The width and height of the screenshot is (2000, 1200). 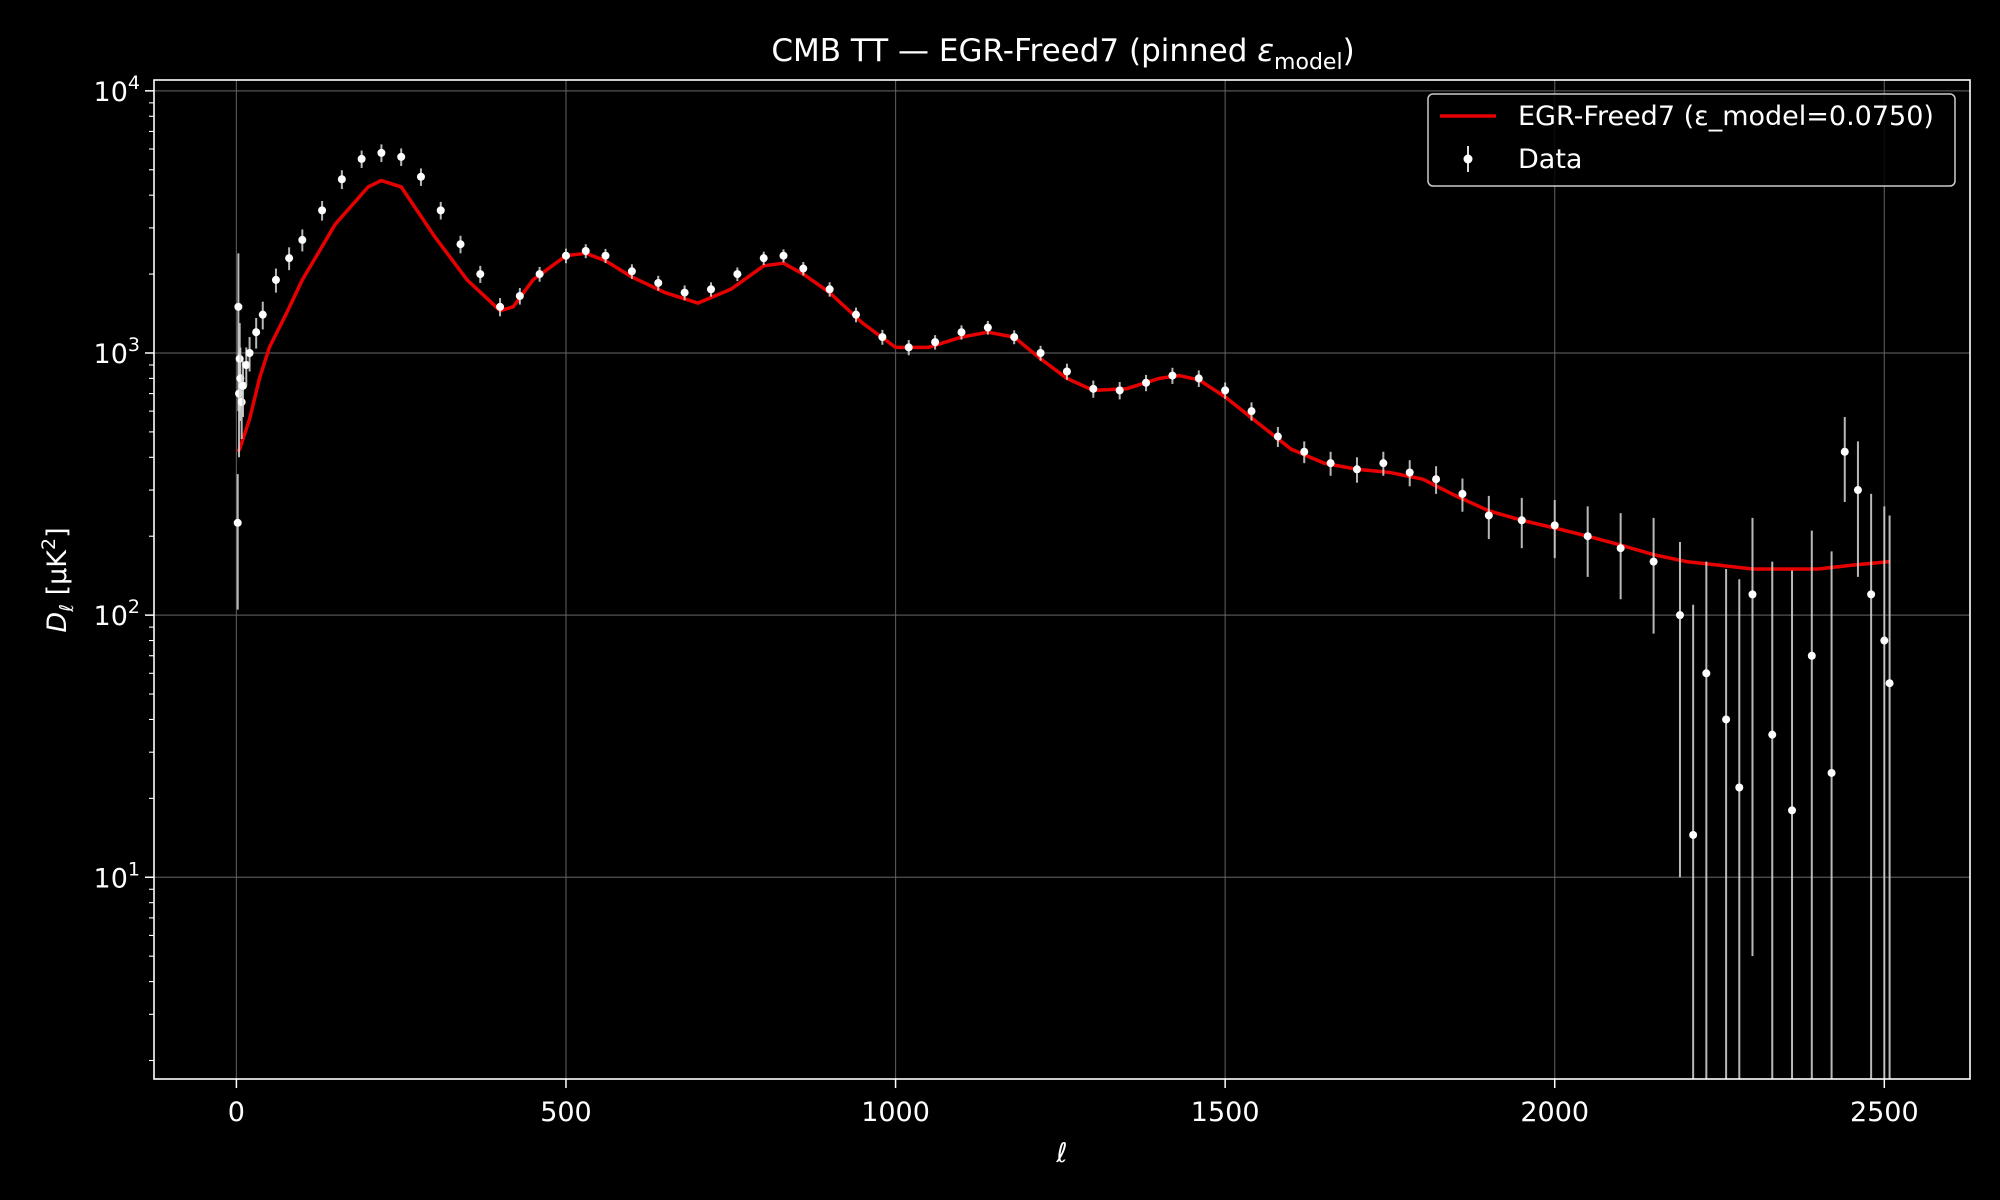 I want to click on y-axis-label: Dℓ [μK2], so click(x=58, y=579).